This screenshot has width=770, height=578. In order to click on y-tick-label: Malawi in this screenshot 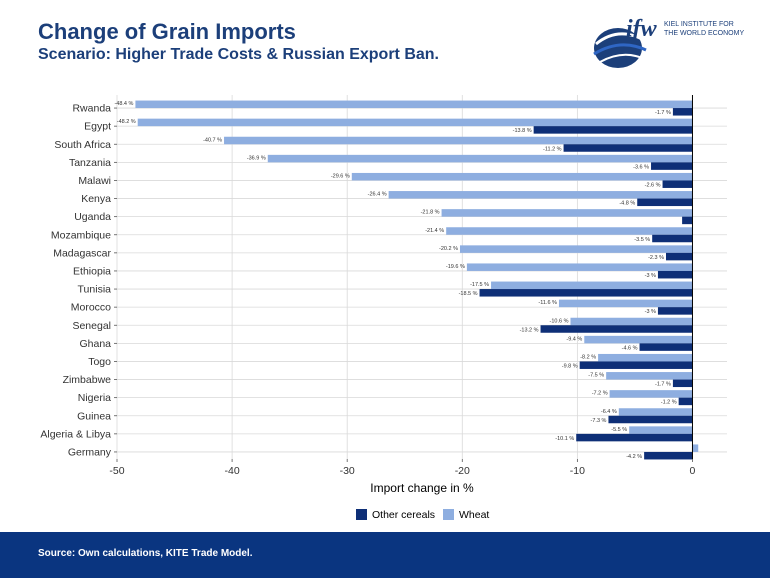, I will do `click(94, 181)`.